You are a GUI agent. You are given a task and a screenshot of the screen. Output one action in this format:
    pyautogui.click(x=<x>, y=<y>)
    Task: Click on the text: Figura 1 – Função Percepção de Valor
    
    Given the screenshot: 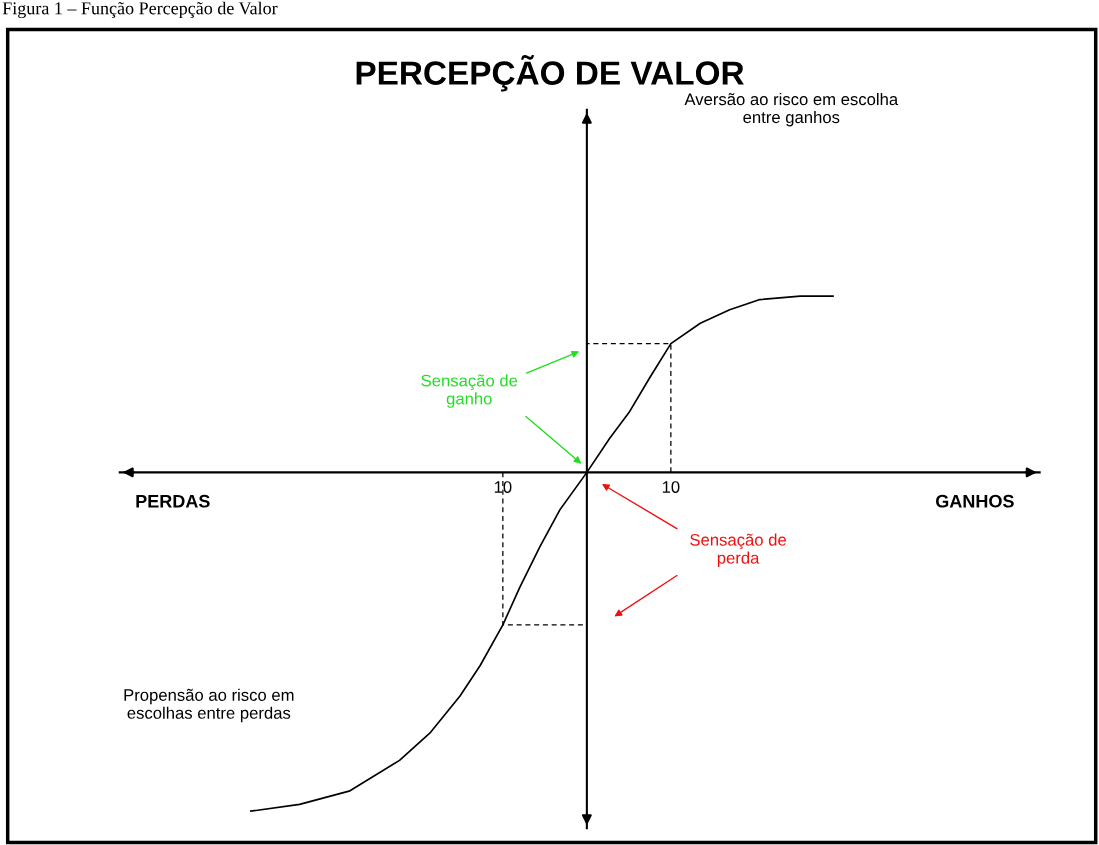 What is the action you would take?
    pyautogui.click(x=140, y=10)
    